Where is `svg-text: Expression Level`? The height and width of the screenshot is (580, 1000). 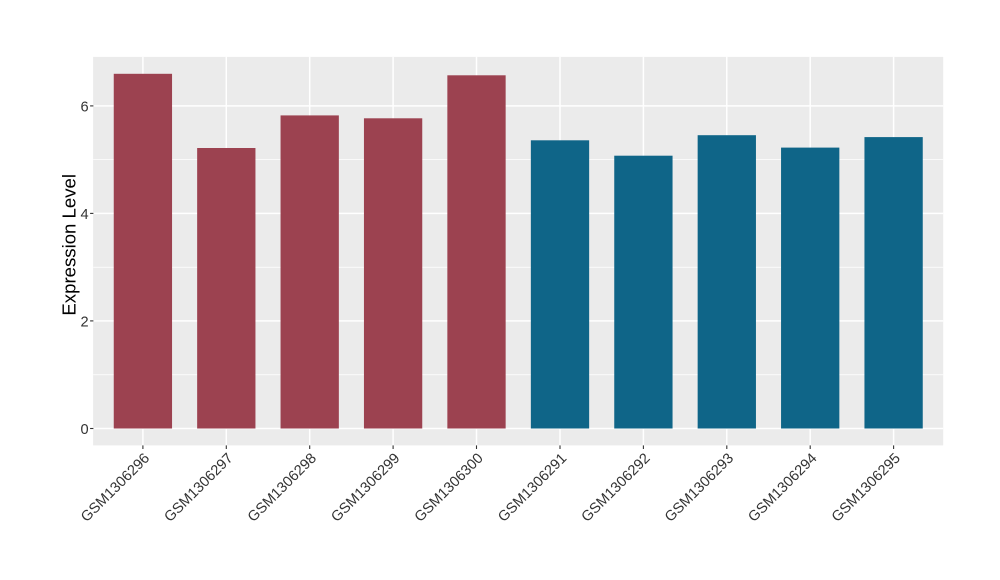
svg-text: Expression Level is located at coordinates (69, 245).